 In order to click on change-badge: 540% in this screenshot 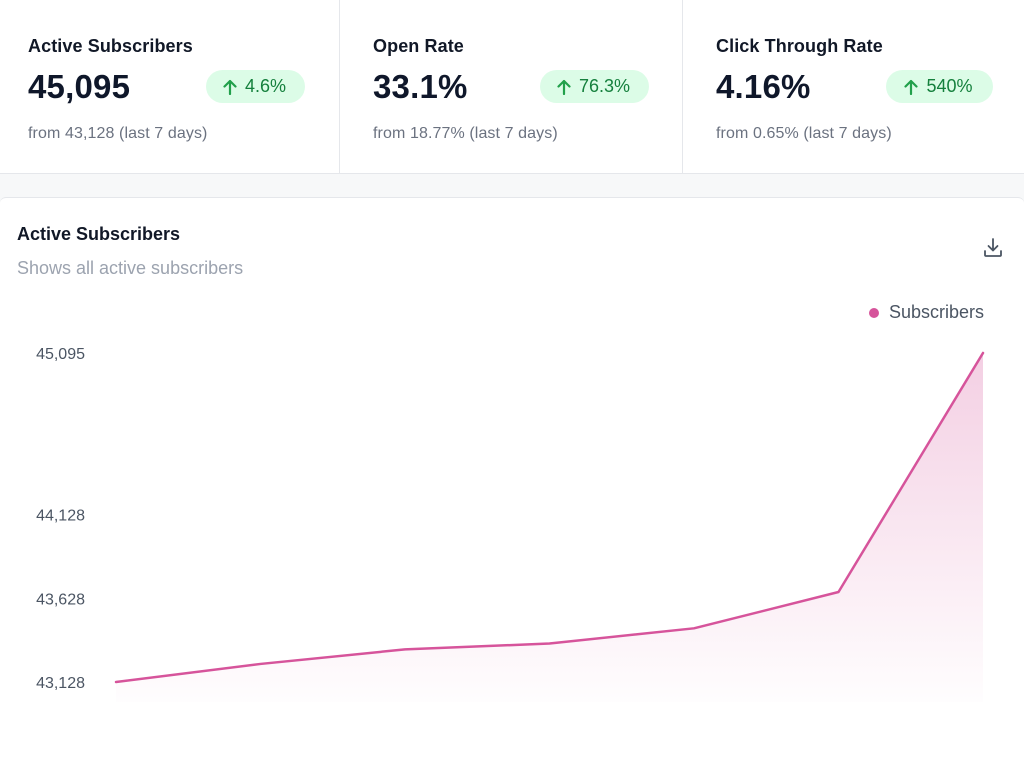, I will do `click(939, 86)`.